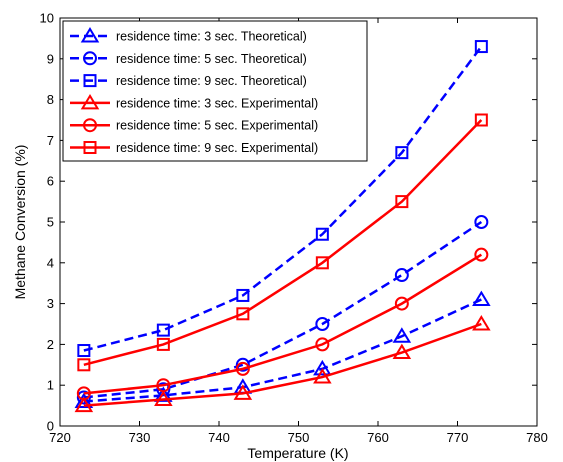 The image size is (563, 462). What do you see at coordinates (20, 222) in the screenshot?
I see `y-axis-label: Methane Conversion (%)` at bounding box center [20, 222].